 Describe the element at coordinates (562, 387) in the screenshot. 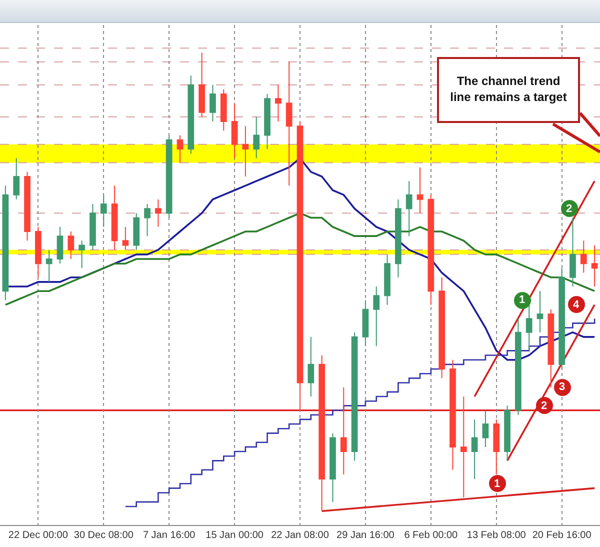

I see `annotation: 3` at that location.